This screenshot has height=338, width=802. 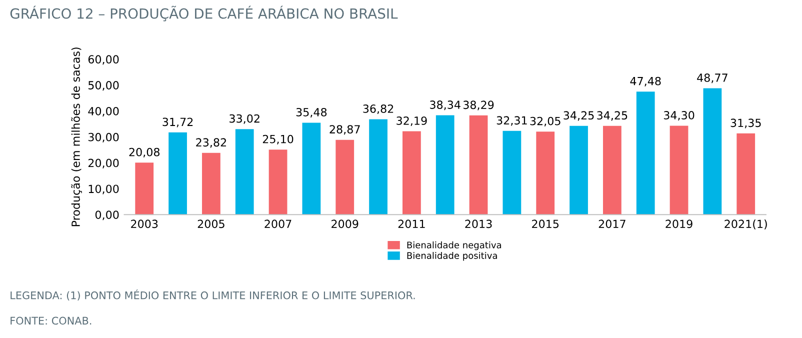 I want to click on legend-label: Bienalidade positiva, so click(x=452, y=256).